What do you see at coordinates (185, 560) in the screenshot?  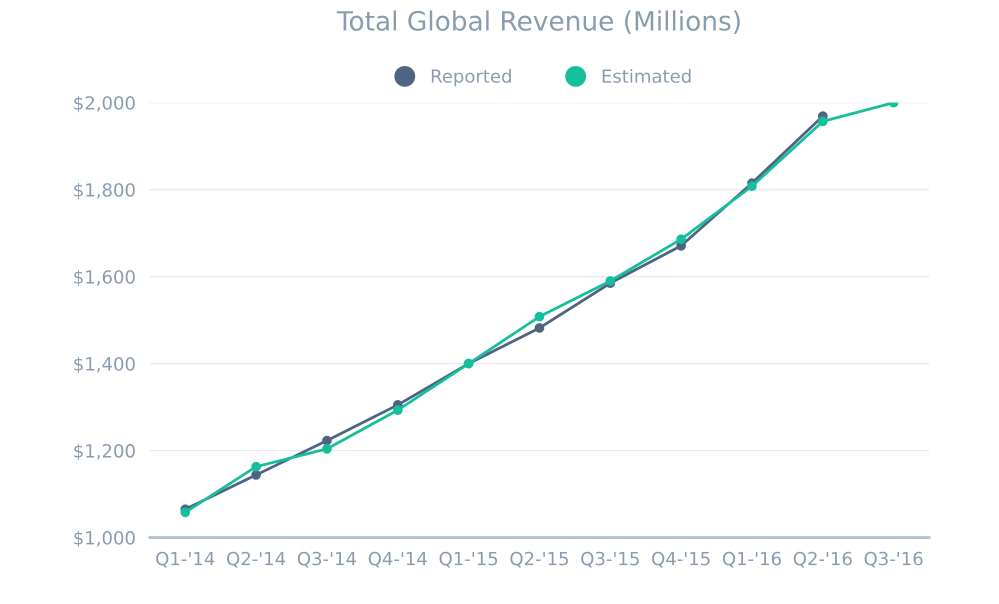 I see `x-tick-label: Q1-'14` at bounding box center [185, 560].